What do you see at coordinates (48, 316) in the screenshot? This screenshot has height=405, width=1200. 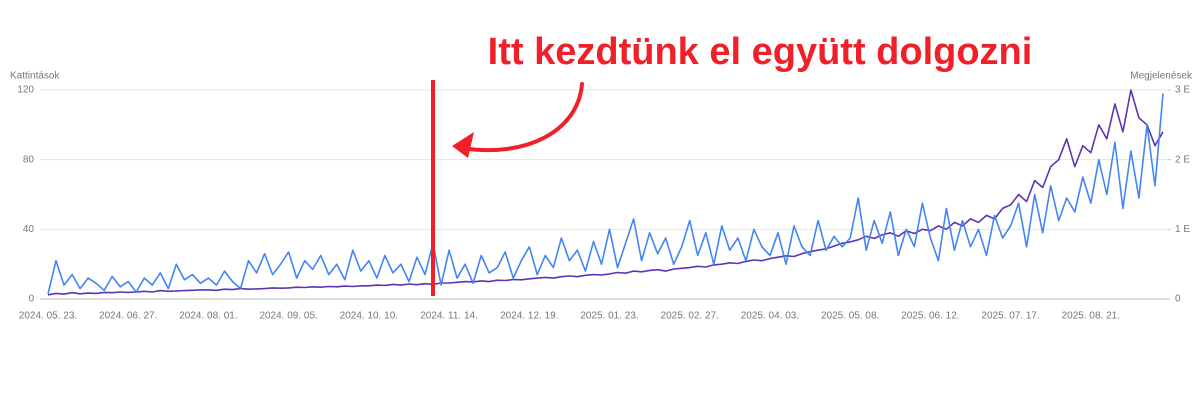 I see `x-tick-label: 2024. 05. 23.` at bounding box center [48, 316].